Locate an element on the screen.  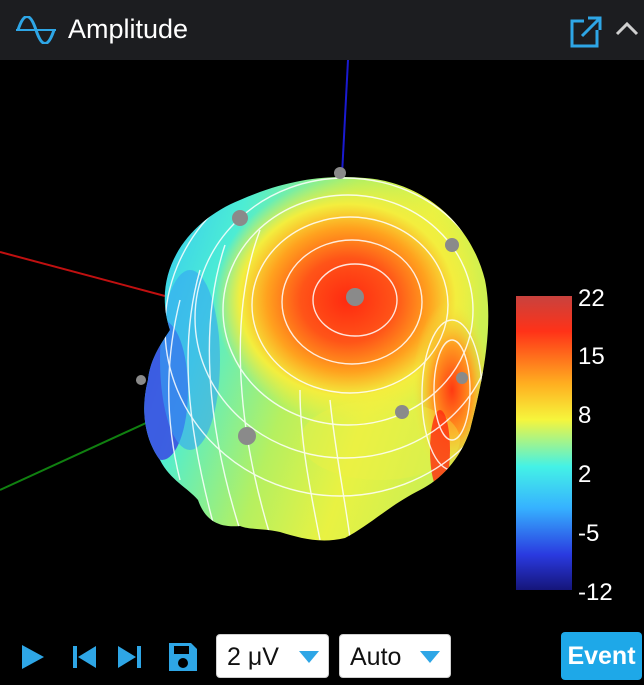
axis-y-line is located at coordinates (85, 451).